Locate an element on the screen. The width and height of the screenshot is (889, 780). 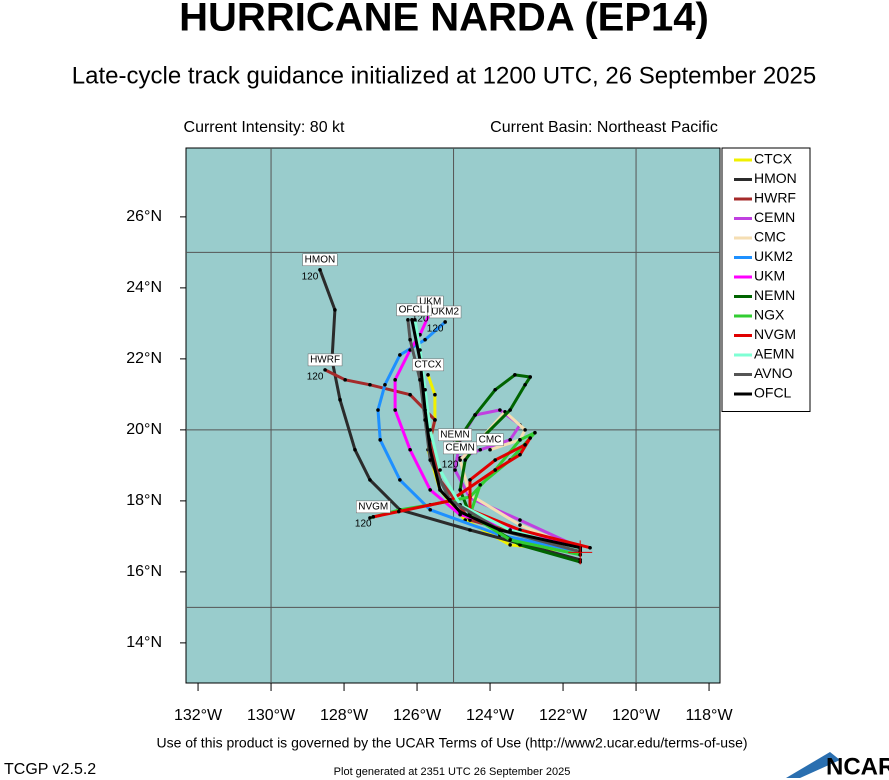
track-label: NVGM is located at coordinates (373, 507).